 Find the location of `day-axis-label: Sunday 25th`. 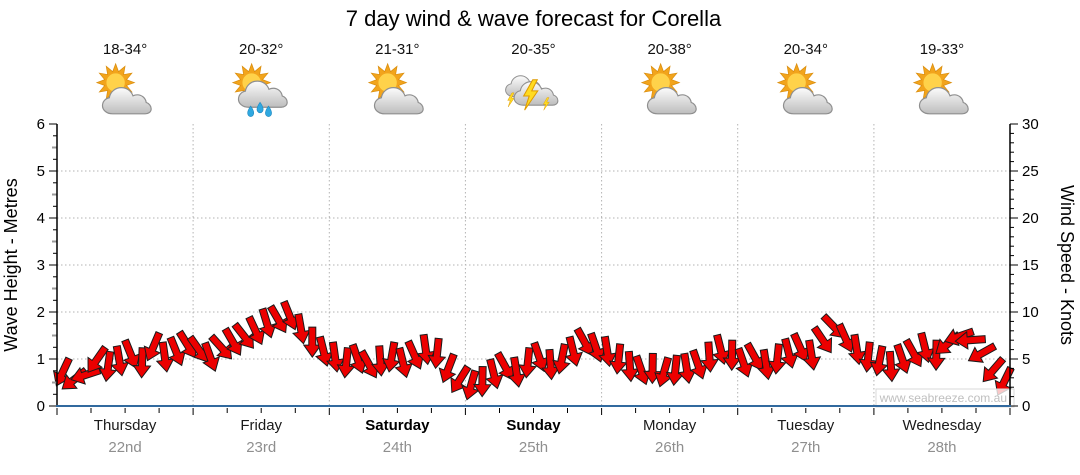

day-axis-label: Sunday 25th is located at coordinates (533, 436).